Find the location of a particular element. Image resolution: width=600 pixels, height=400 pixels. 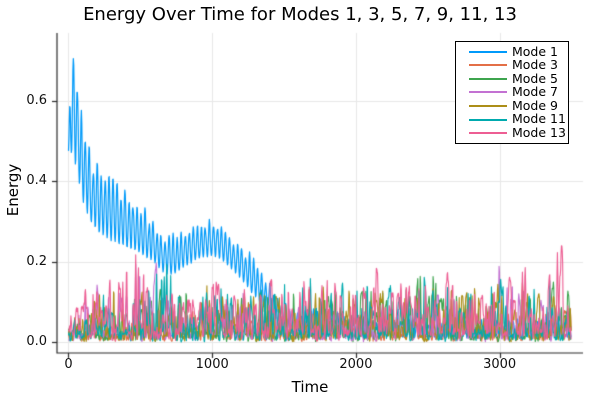

legend-item: Mode 9 is located at coordinates (517, 105).